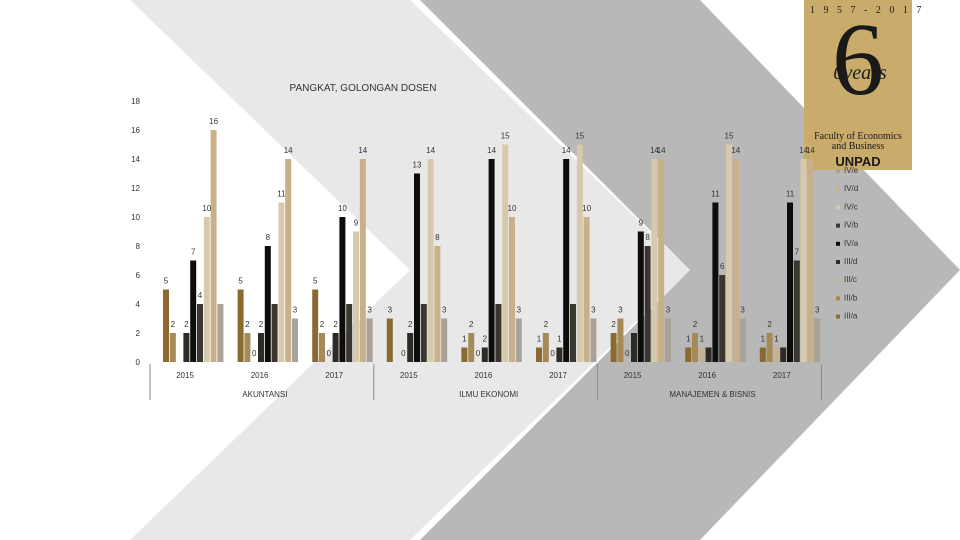 The width and height of the screenshot is (960, 540). I want to click on data-label: 5, so click(315, 281).